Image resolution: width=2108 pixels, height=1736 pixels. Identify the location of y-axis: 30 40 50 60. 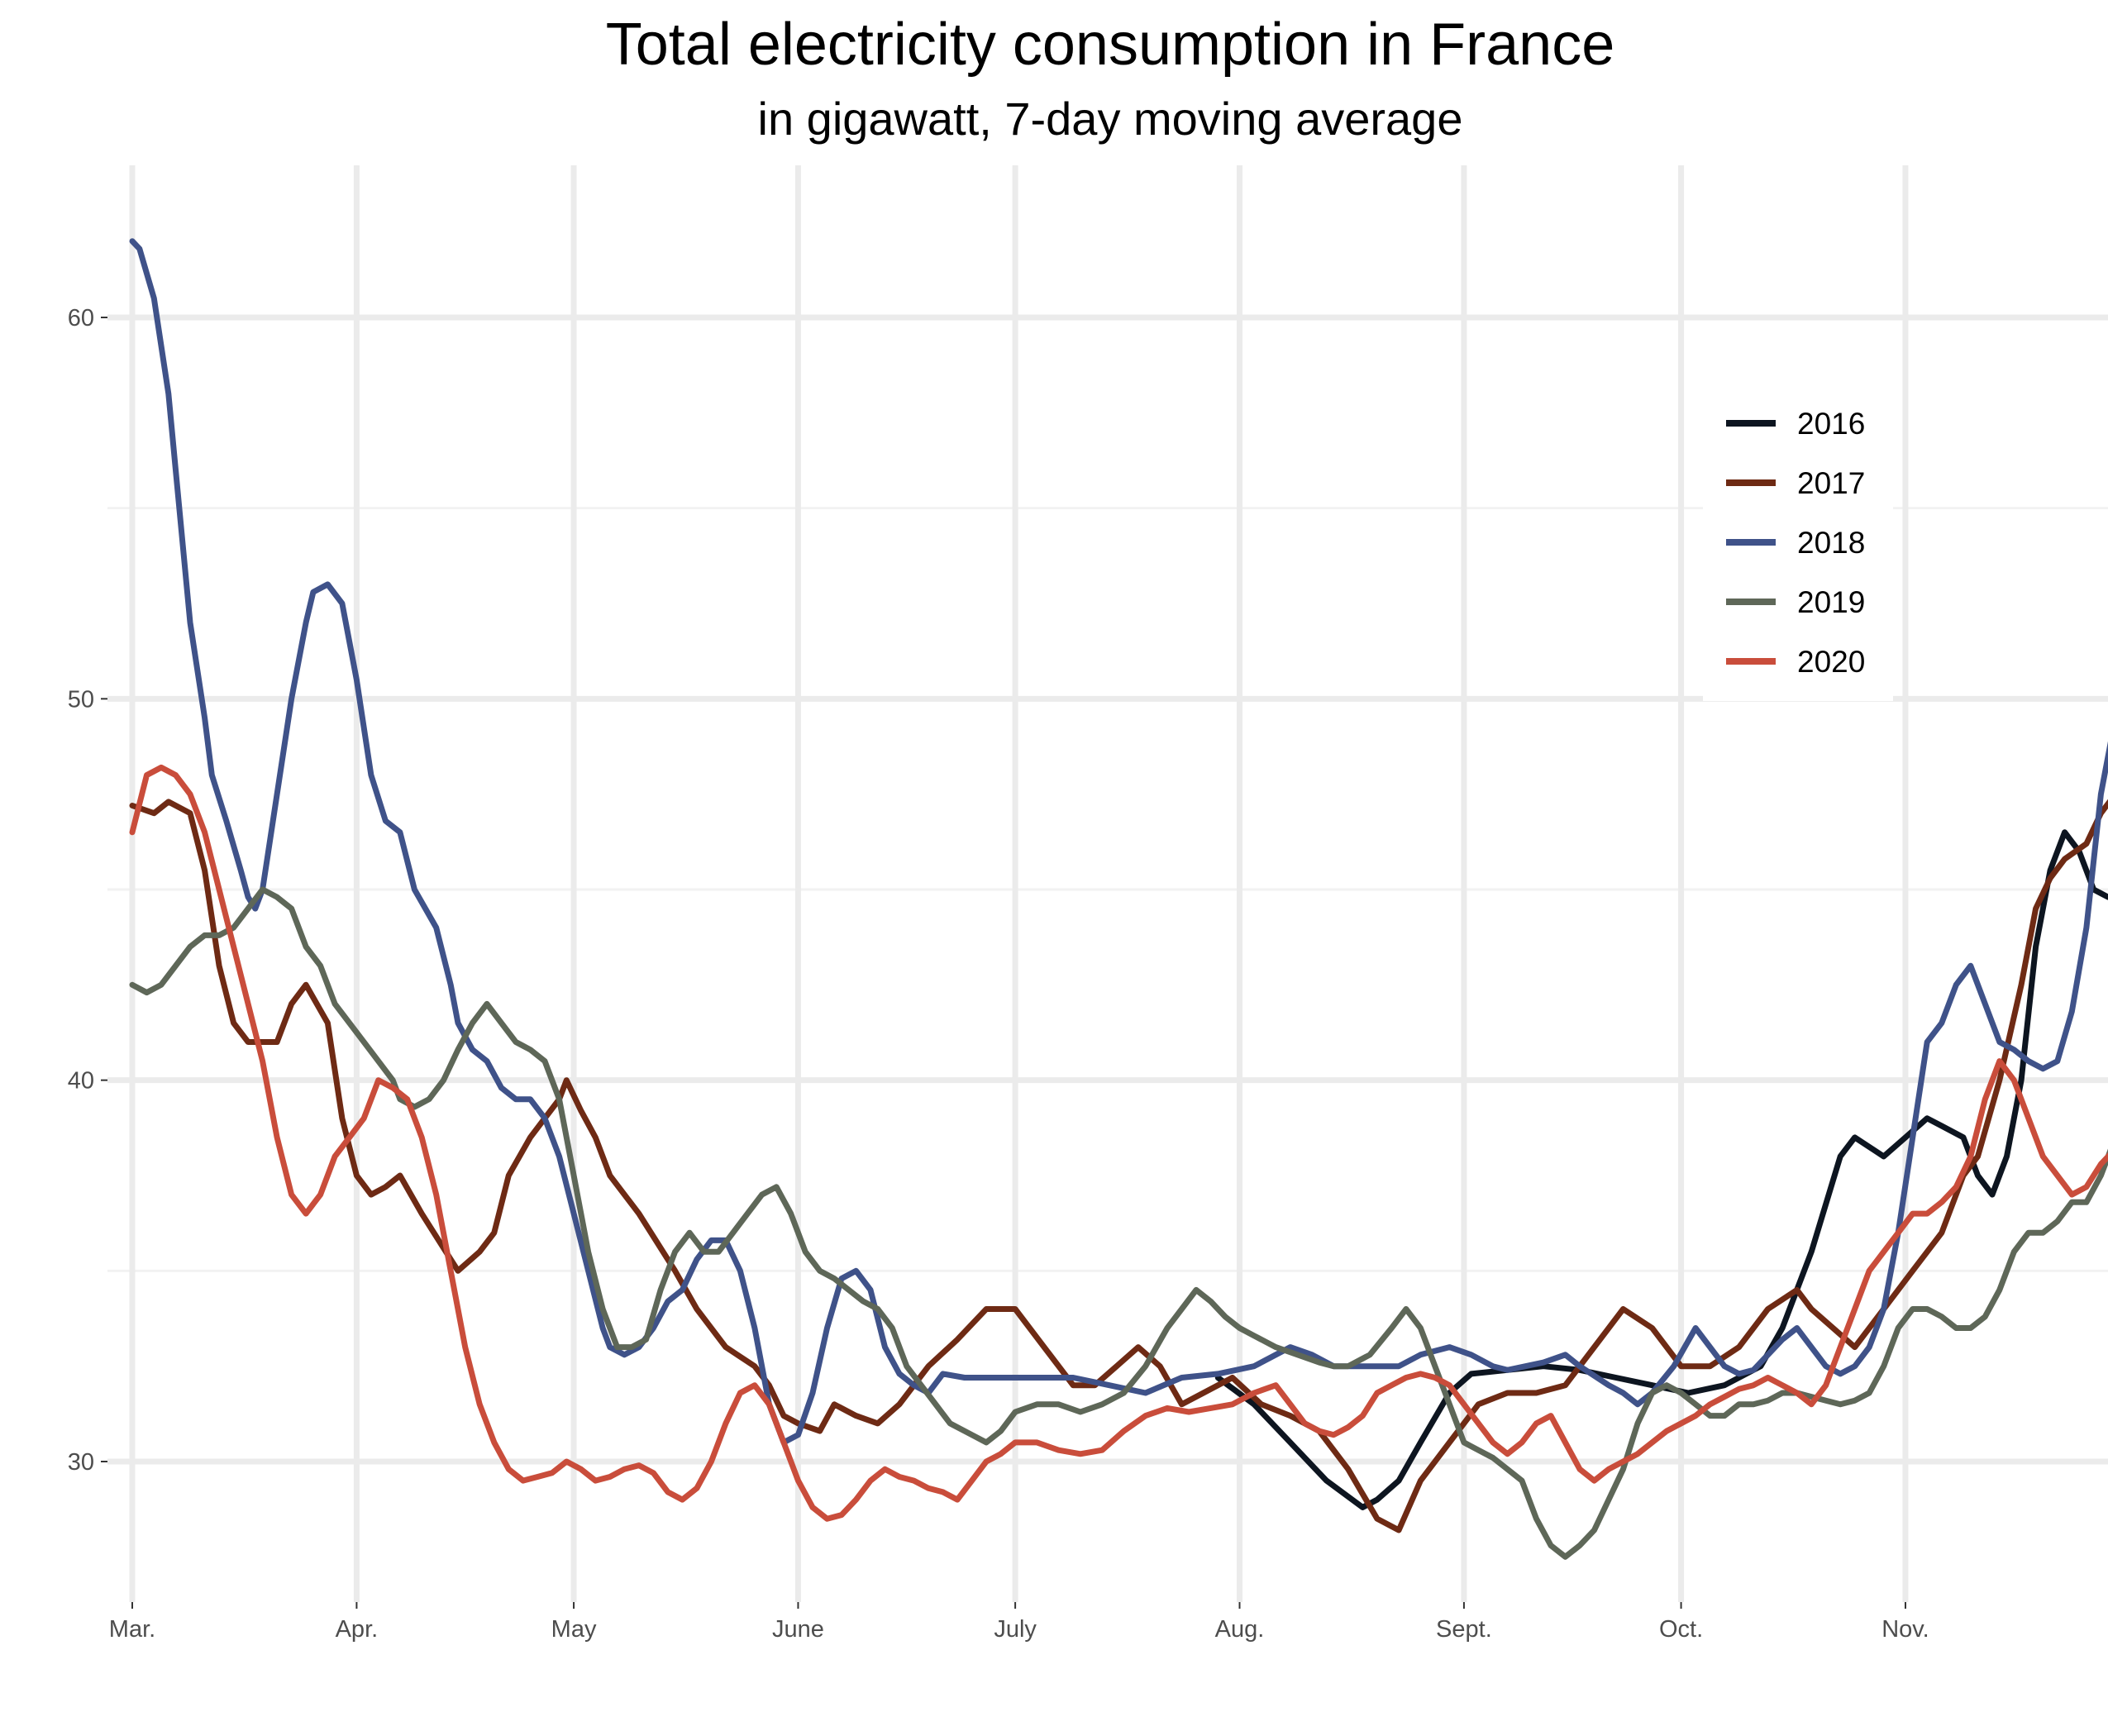
(87, 890).